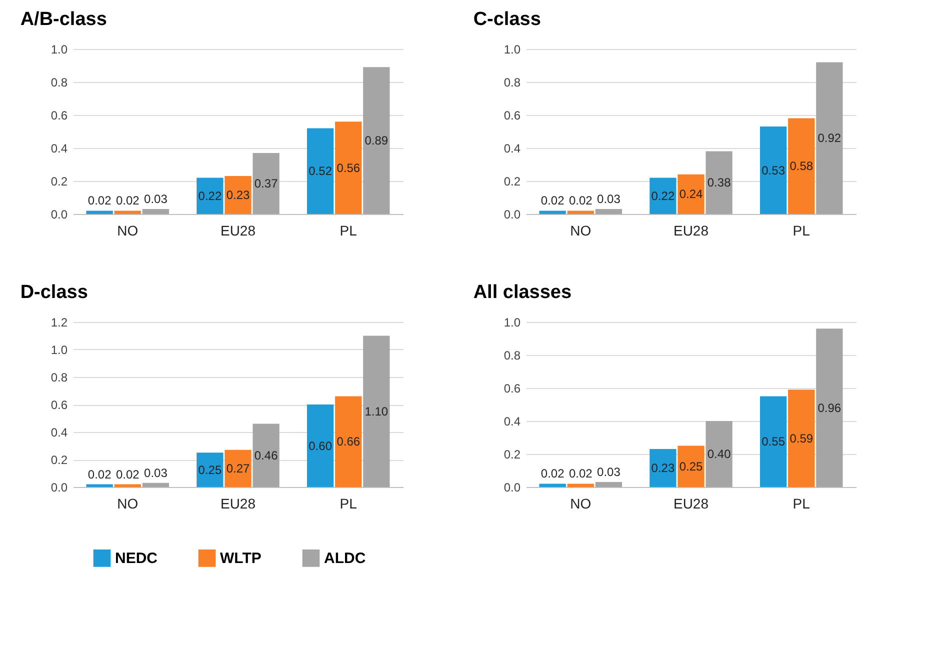  What do you see at coordinates (136, 559) in the screenshot?
I see `legend-label: NEDC` at bounding box center [136, 559].